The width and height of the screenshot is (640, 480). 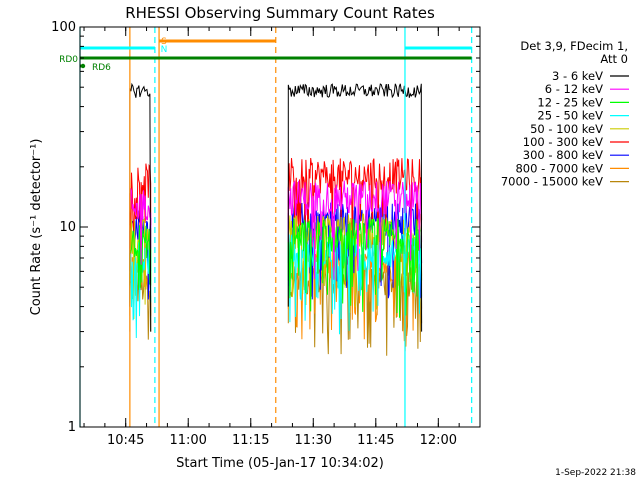 I want to click on legend-label-6: 300 - 800 keV, so click(x=563, y=155).